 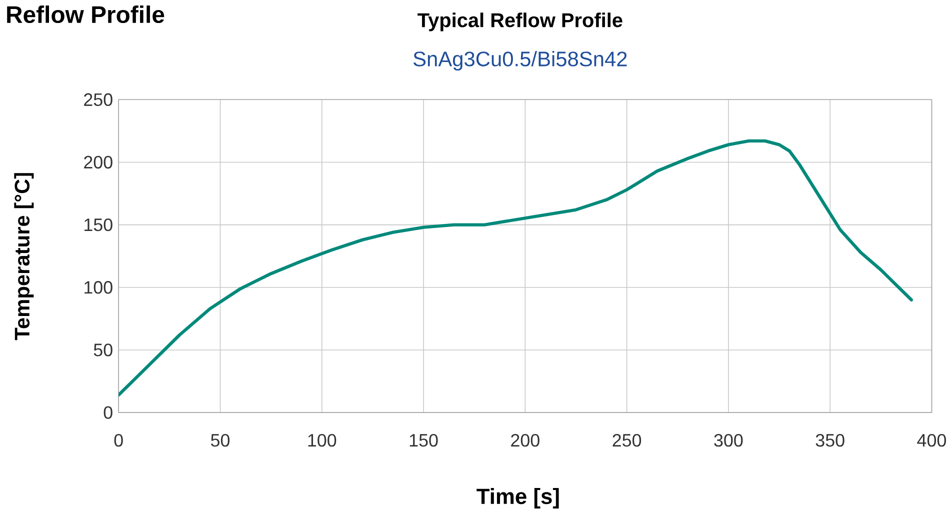 What do you see at coordinates (517, 498) in the screenshot?
I see `x-axis-title: Time [s]` at bounding box center [517, 498].